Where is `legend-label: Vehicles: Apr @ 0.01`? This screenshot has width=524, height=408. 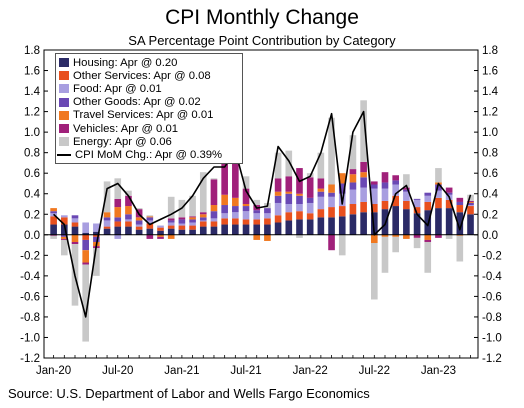 legend-label: Vehicles: Apr @ 0.01 is located at coordinates (126, 128).